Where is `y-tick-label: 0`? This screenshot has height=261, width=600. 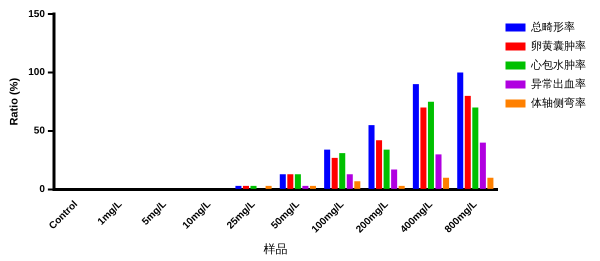
y-tick-label: 0 is located at coordinates (42, 190).